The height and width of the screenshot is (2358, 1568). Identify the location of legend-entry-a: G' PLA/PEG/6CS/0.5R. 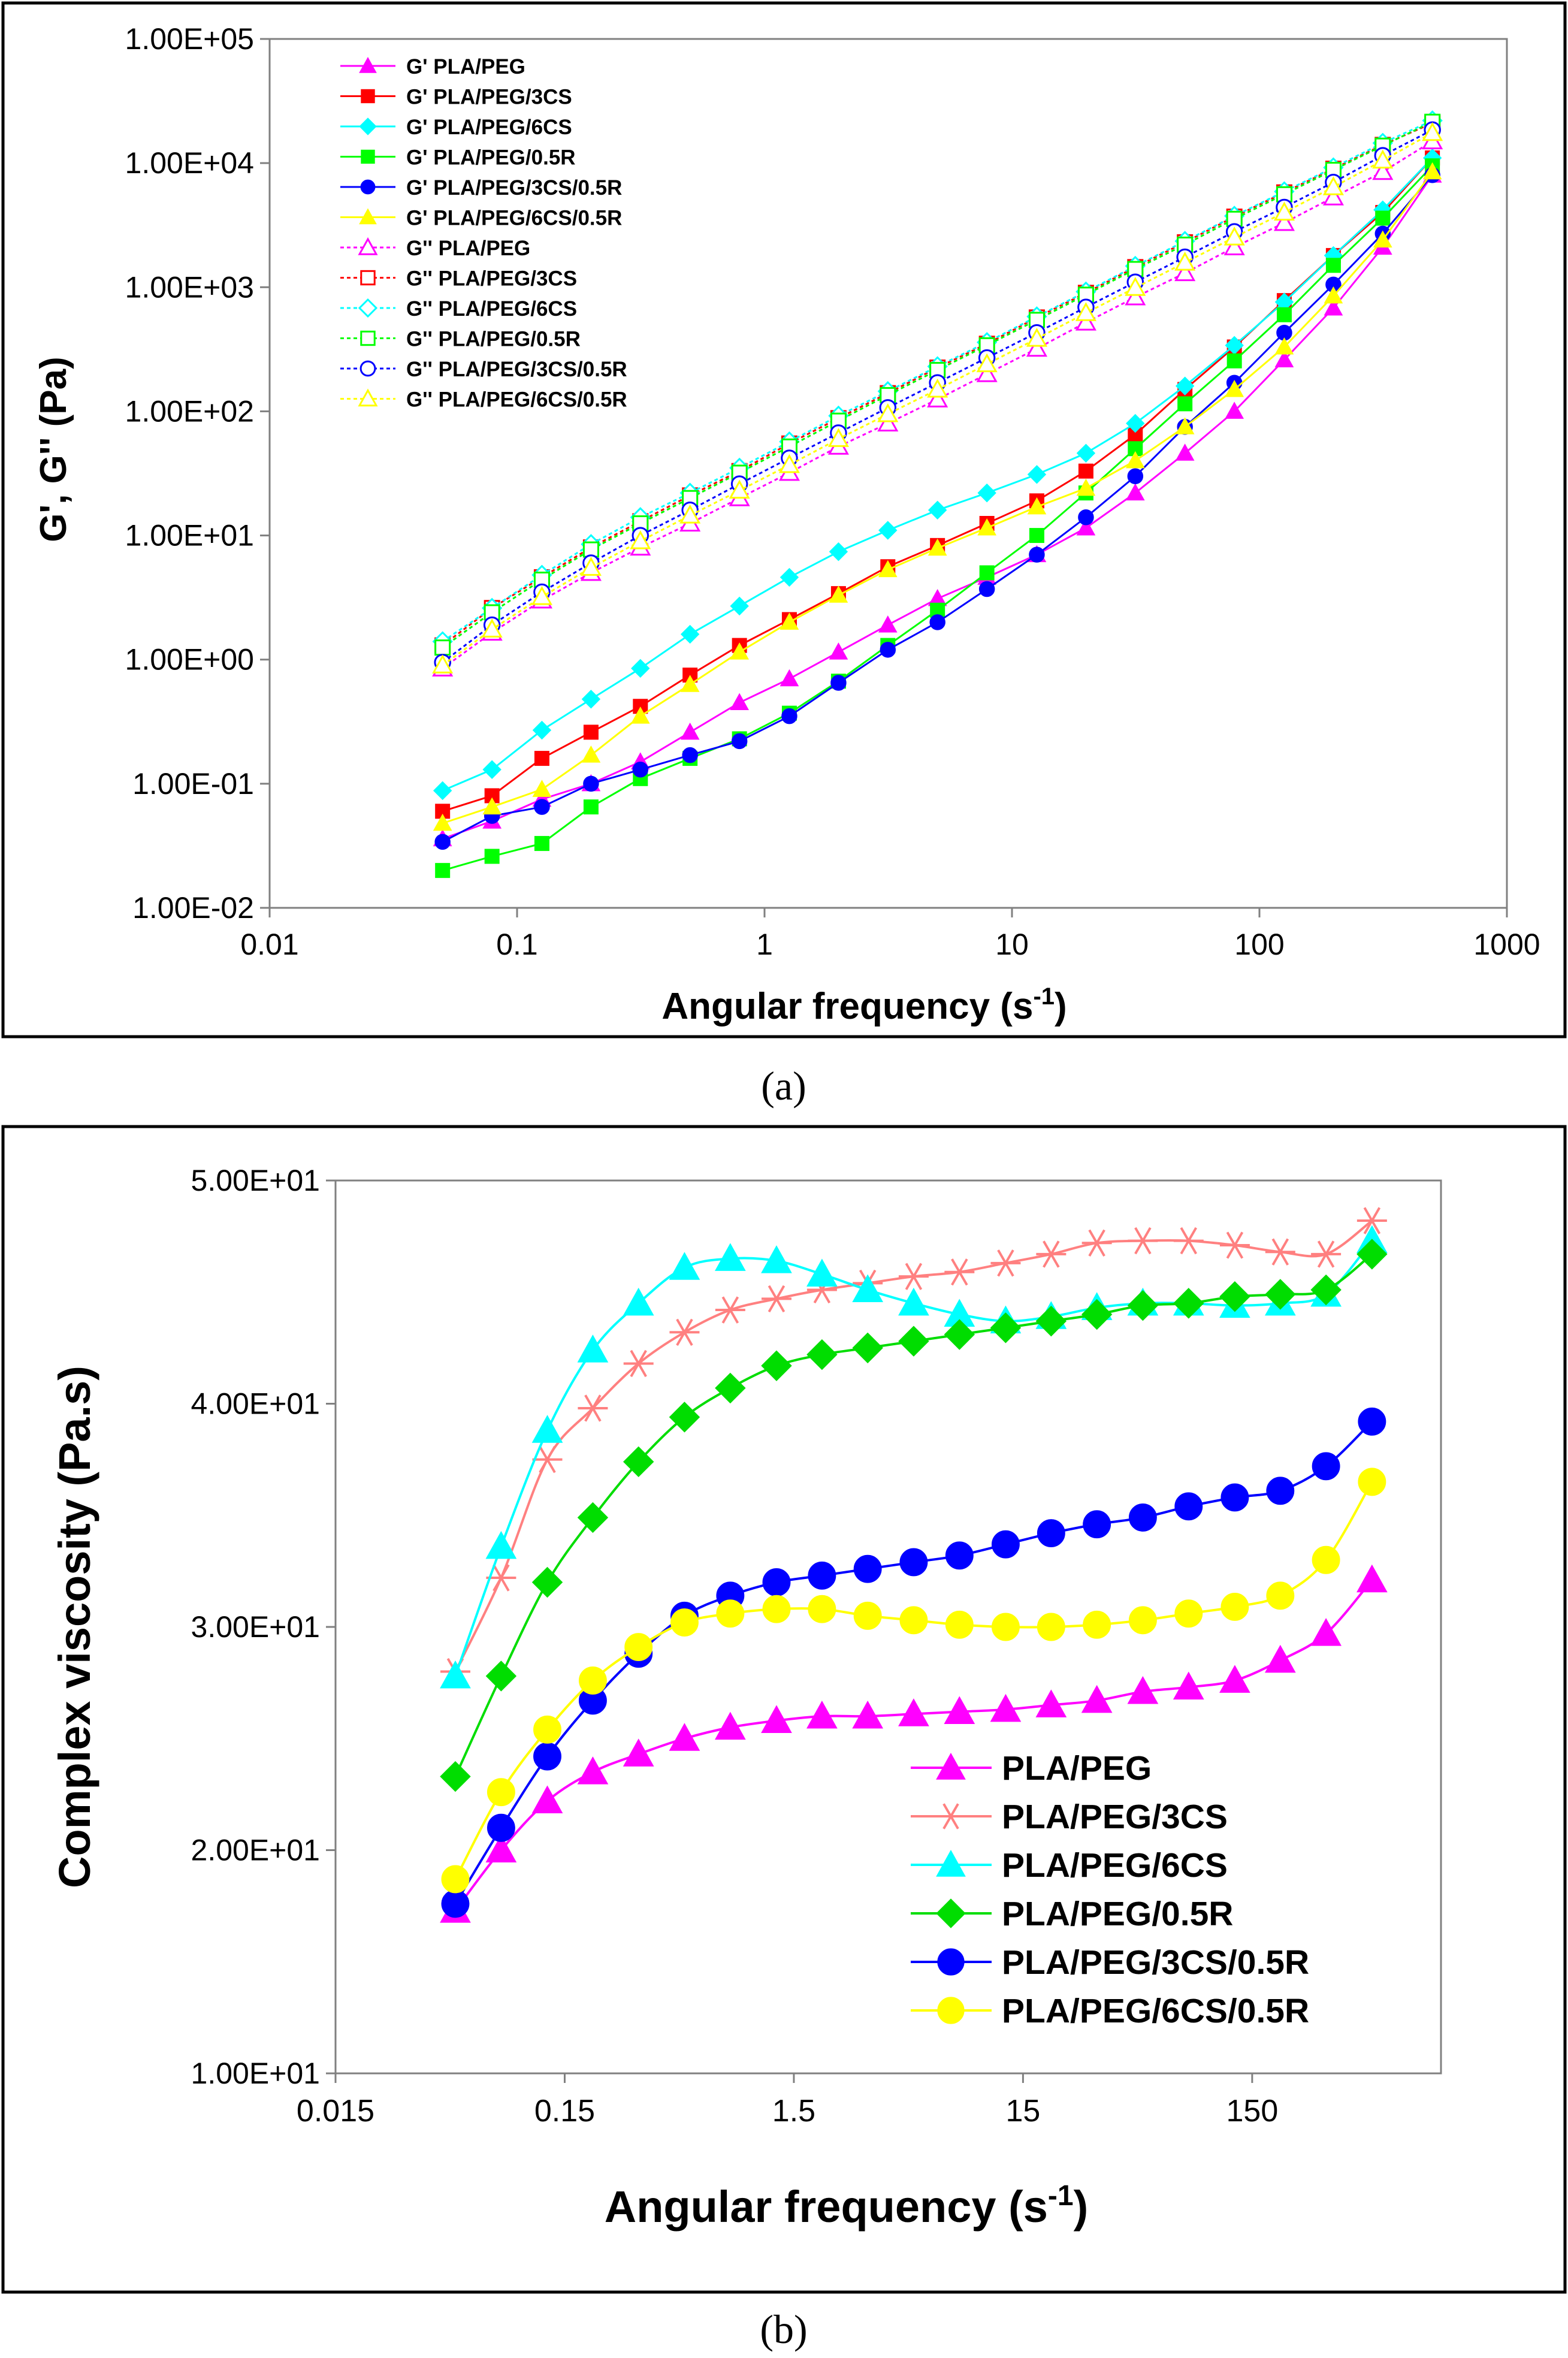
(481, 218).